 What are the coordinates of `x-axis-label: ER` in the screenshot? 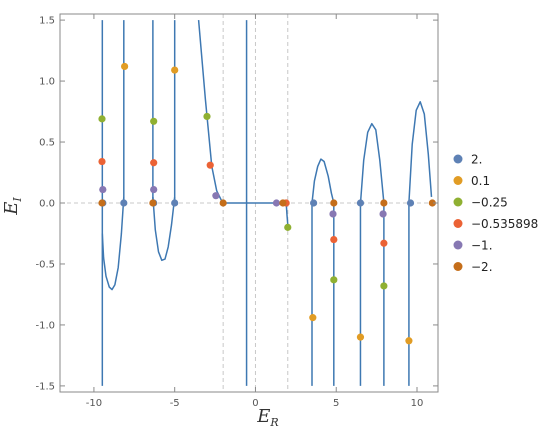 It's located at (267, 417).